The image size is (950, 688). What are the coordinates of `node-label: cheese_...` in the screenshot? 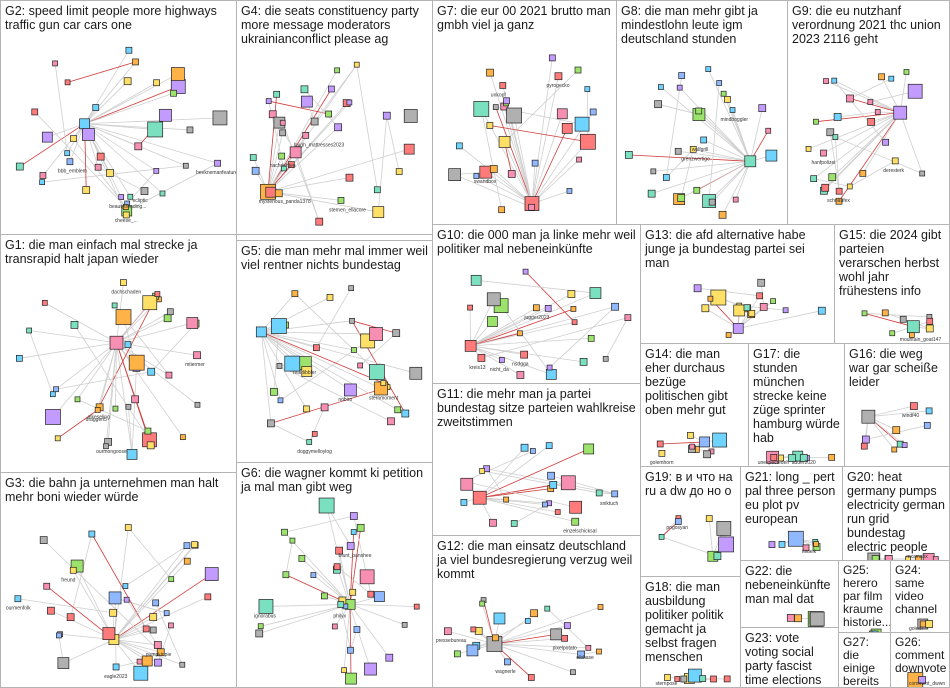 It's located at (126, 221).